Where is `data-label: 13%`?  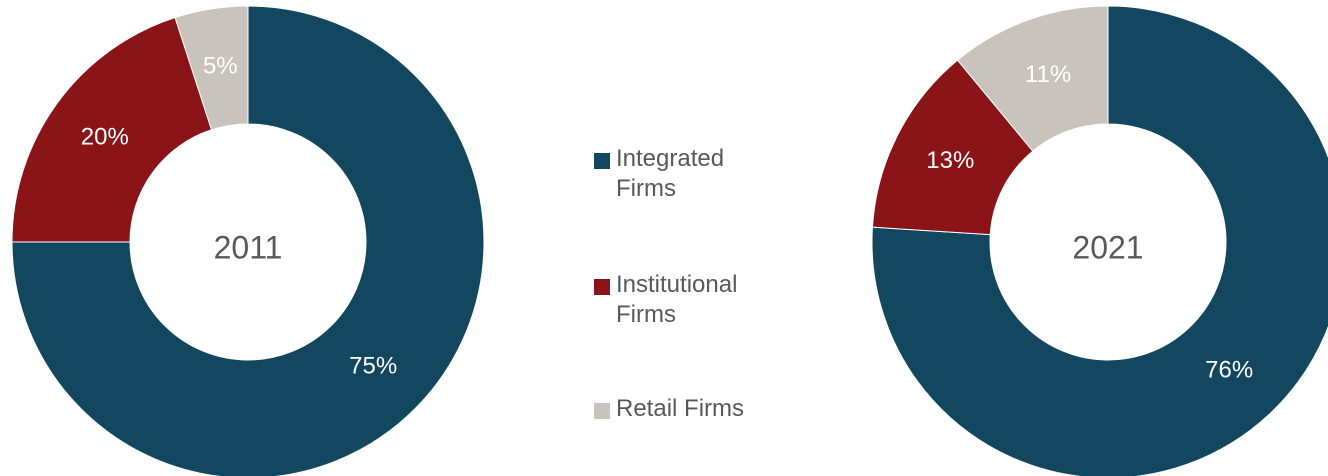
data-label: 13% is located at coordinates (950, 160).